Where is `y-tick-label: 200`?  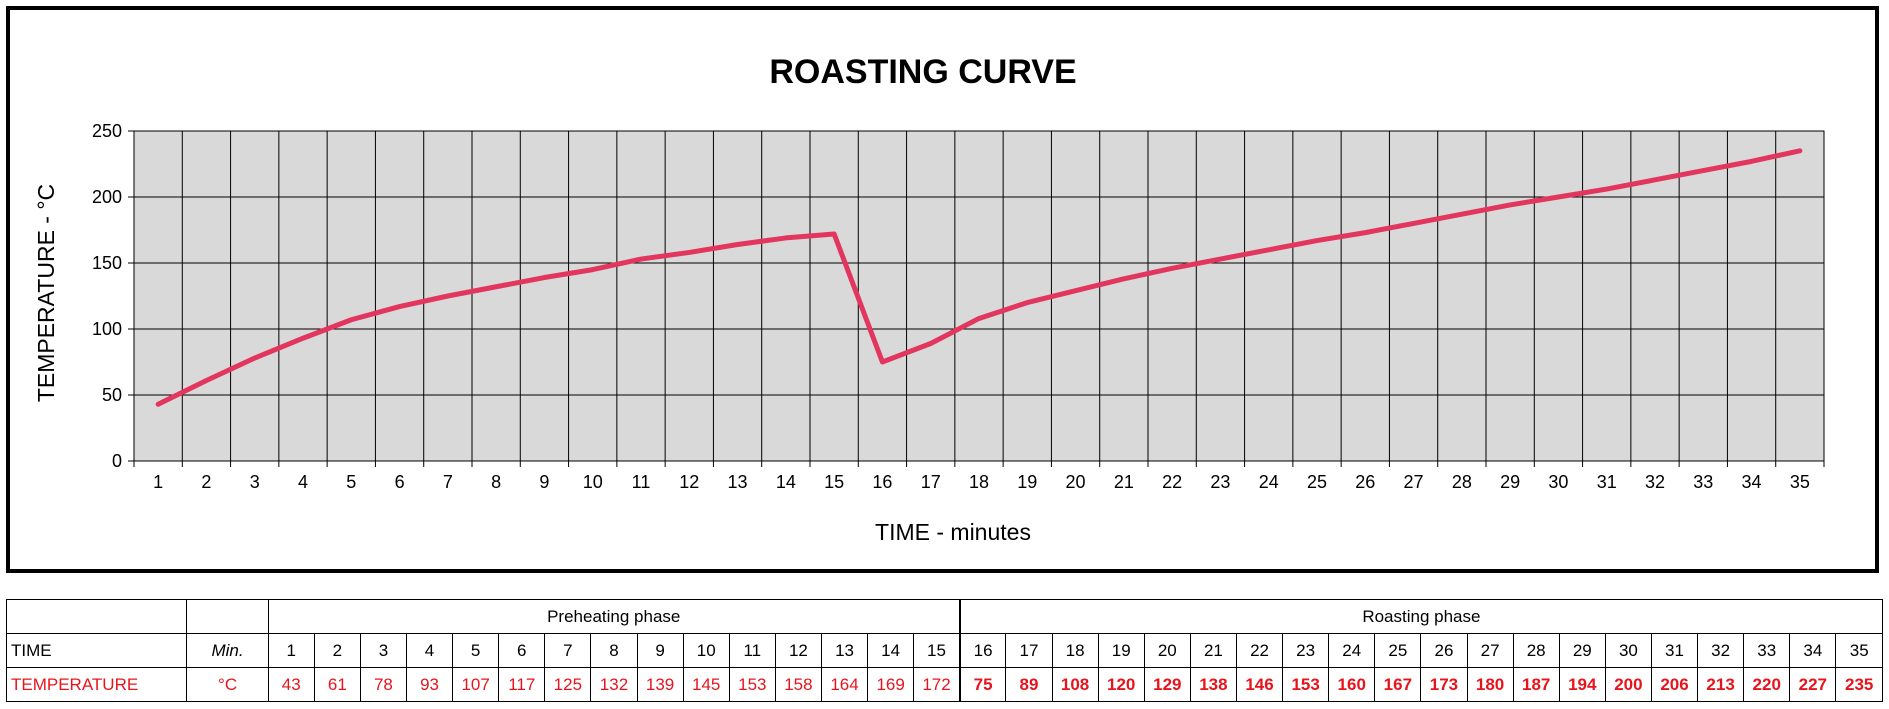
y-tick-label: 200 is located at coordinates (107, 197).